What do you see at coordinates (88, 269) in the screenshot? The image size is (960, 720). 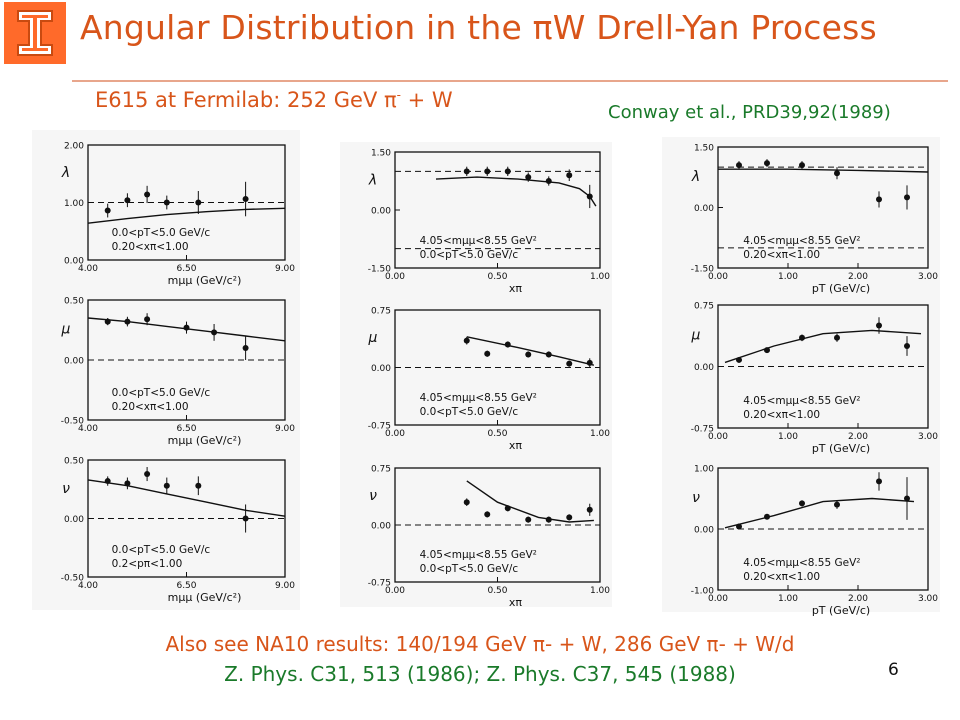 I see `x-tick-label: 4.00` at bounding box center [88, 269].